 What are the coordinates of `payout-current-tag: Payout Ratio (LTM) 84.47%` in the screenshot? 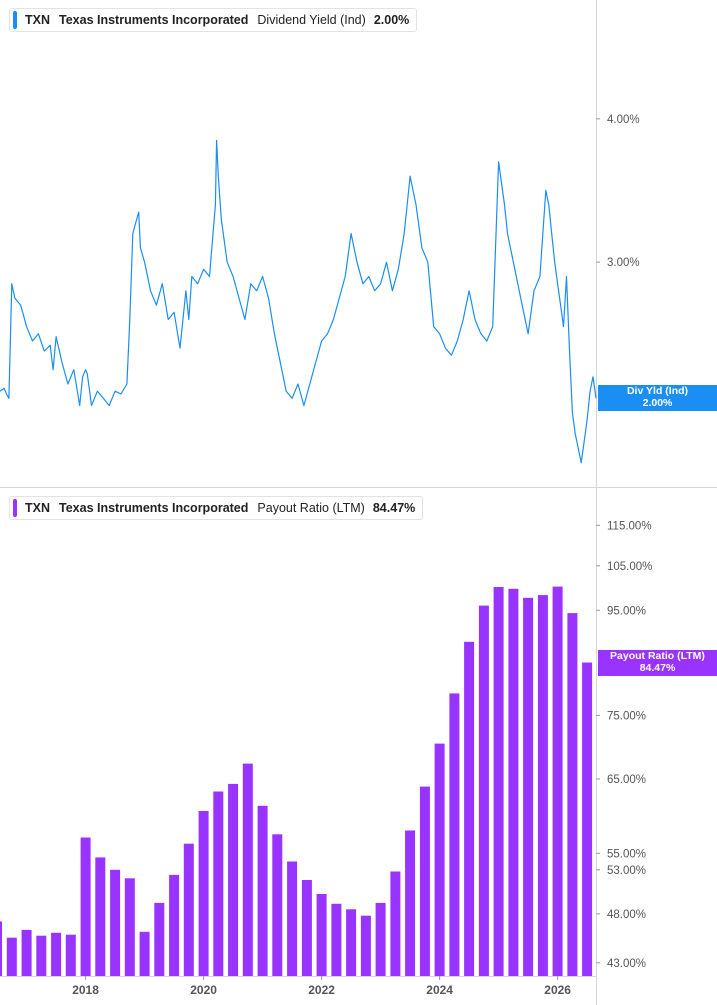 It's located at (657, 662).